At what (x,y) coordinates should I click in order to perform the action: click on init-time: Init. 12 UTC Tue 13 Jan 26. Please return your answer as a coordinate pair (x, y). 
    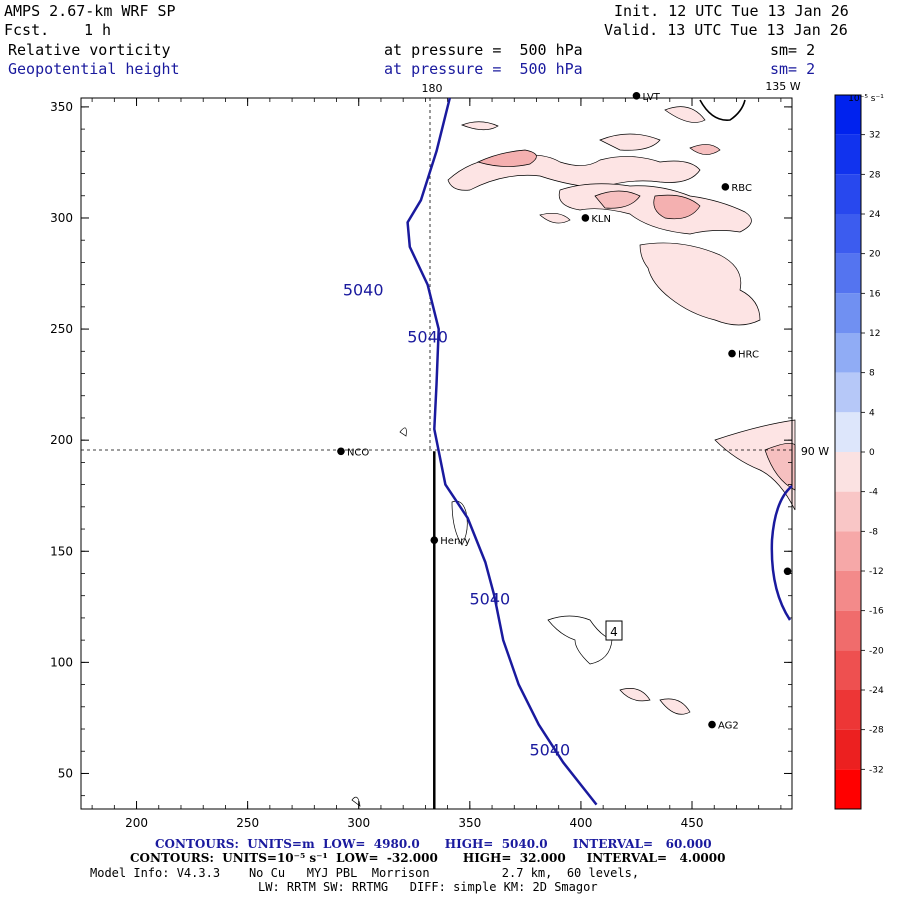
    Looking at the image, I should click on (731, 11).